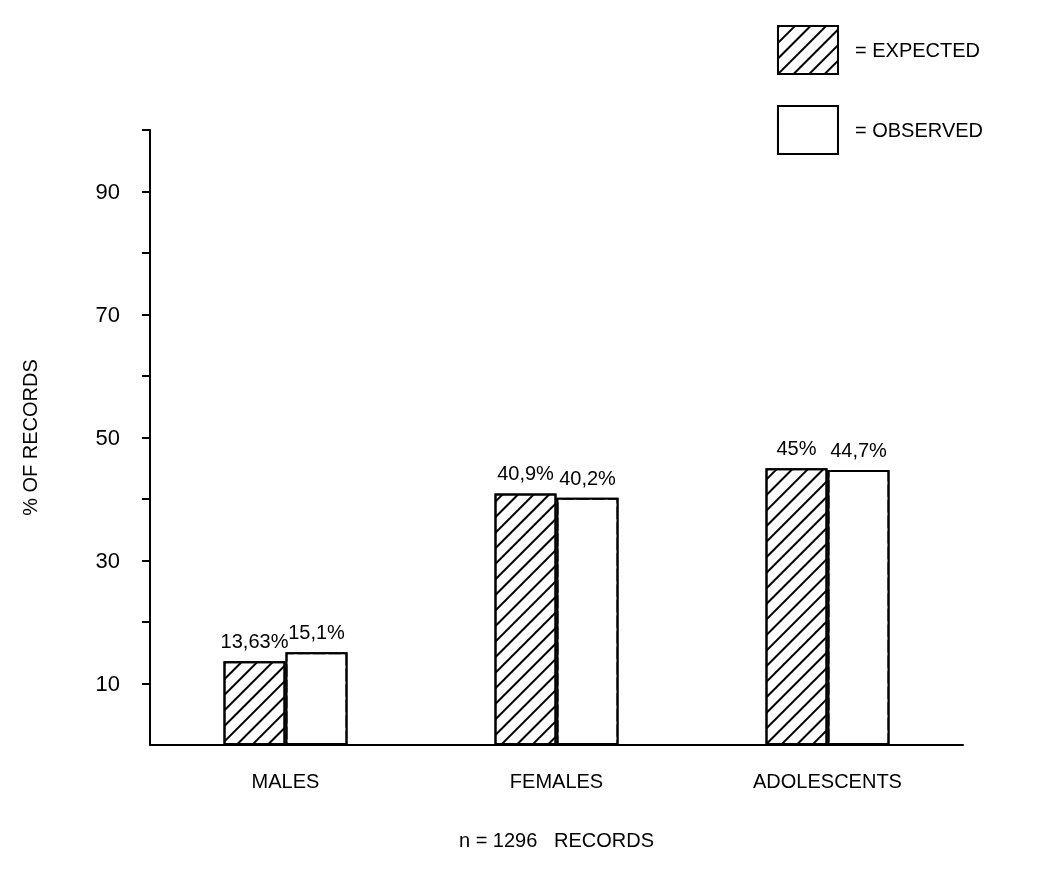  What do you see at coordinates (254, 641) in the screenshot?
I see `data-label: 13,63%` at bounding box center [254, 641].